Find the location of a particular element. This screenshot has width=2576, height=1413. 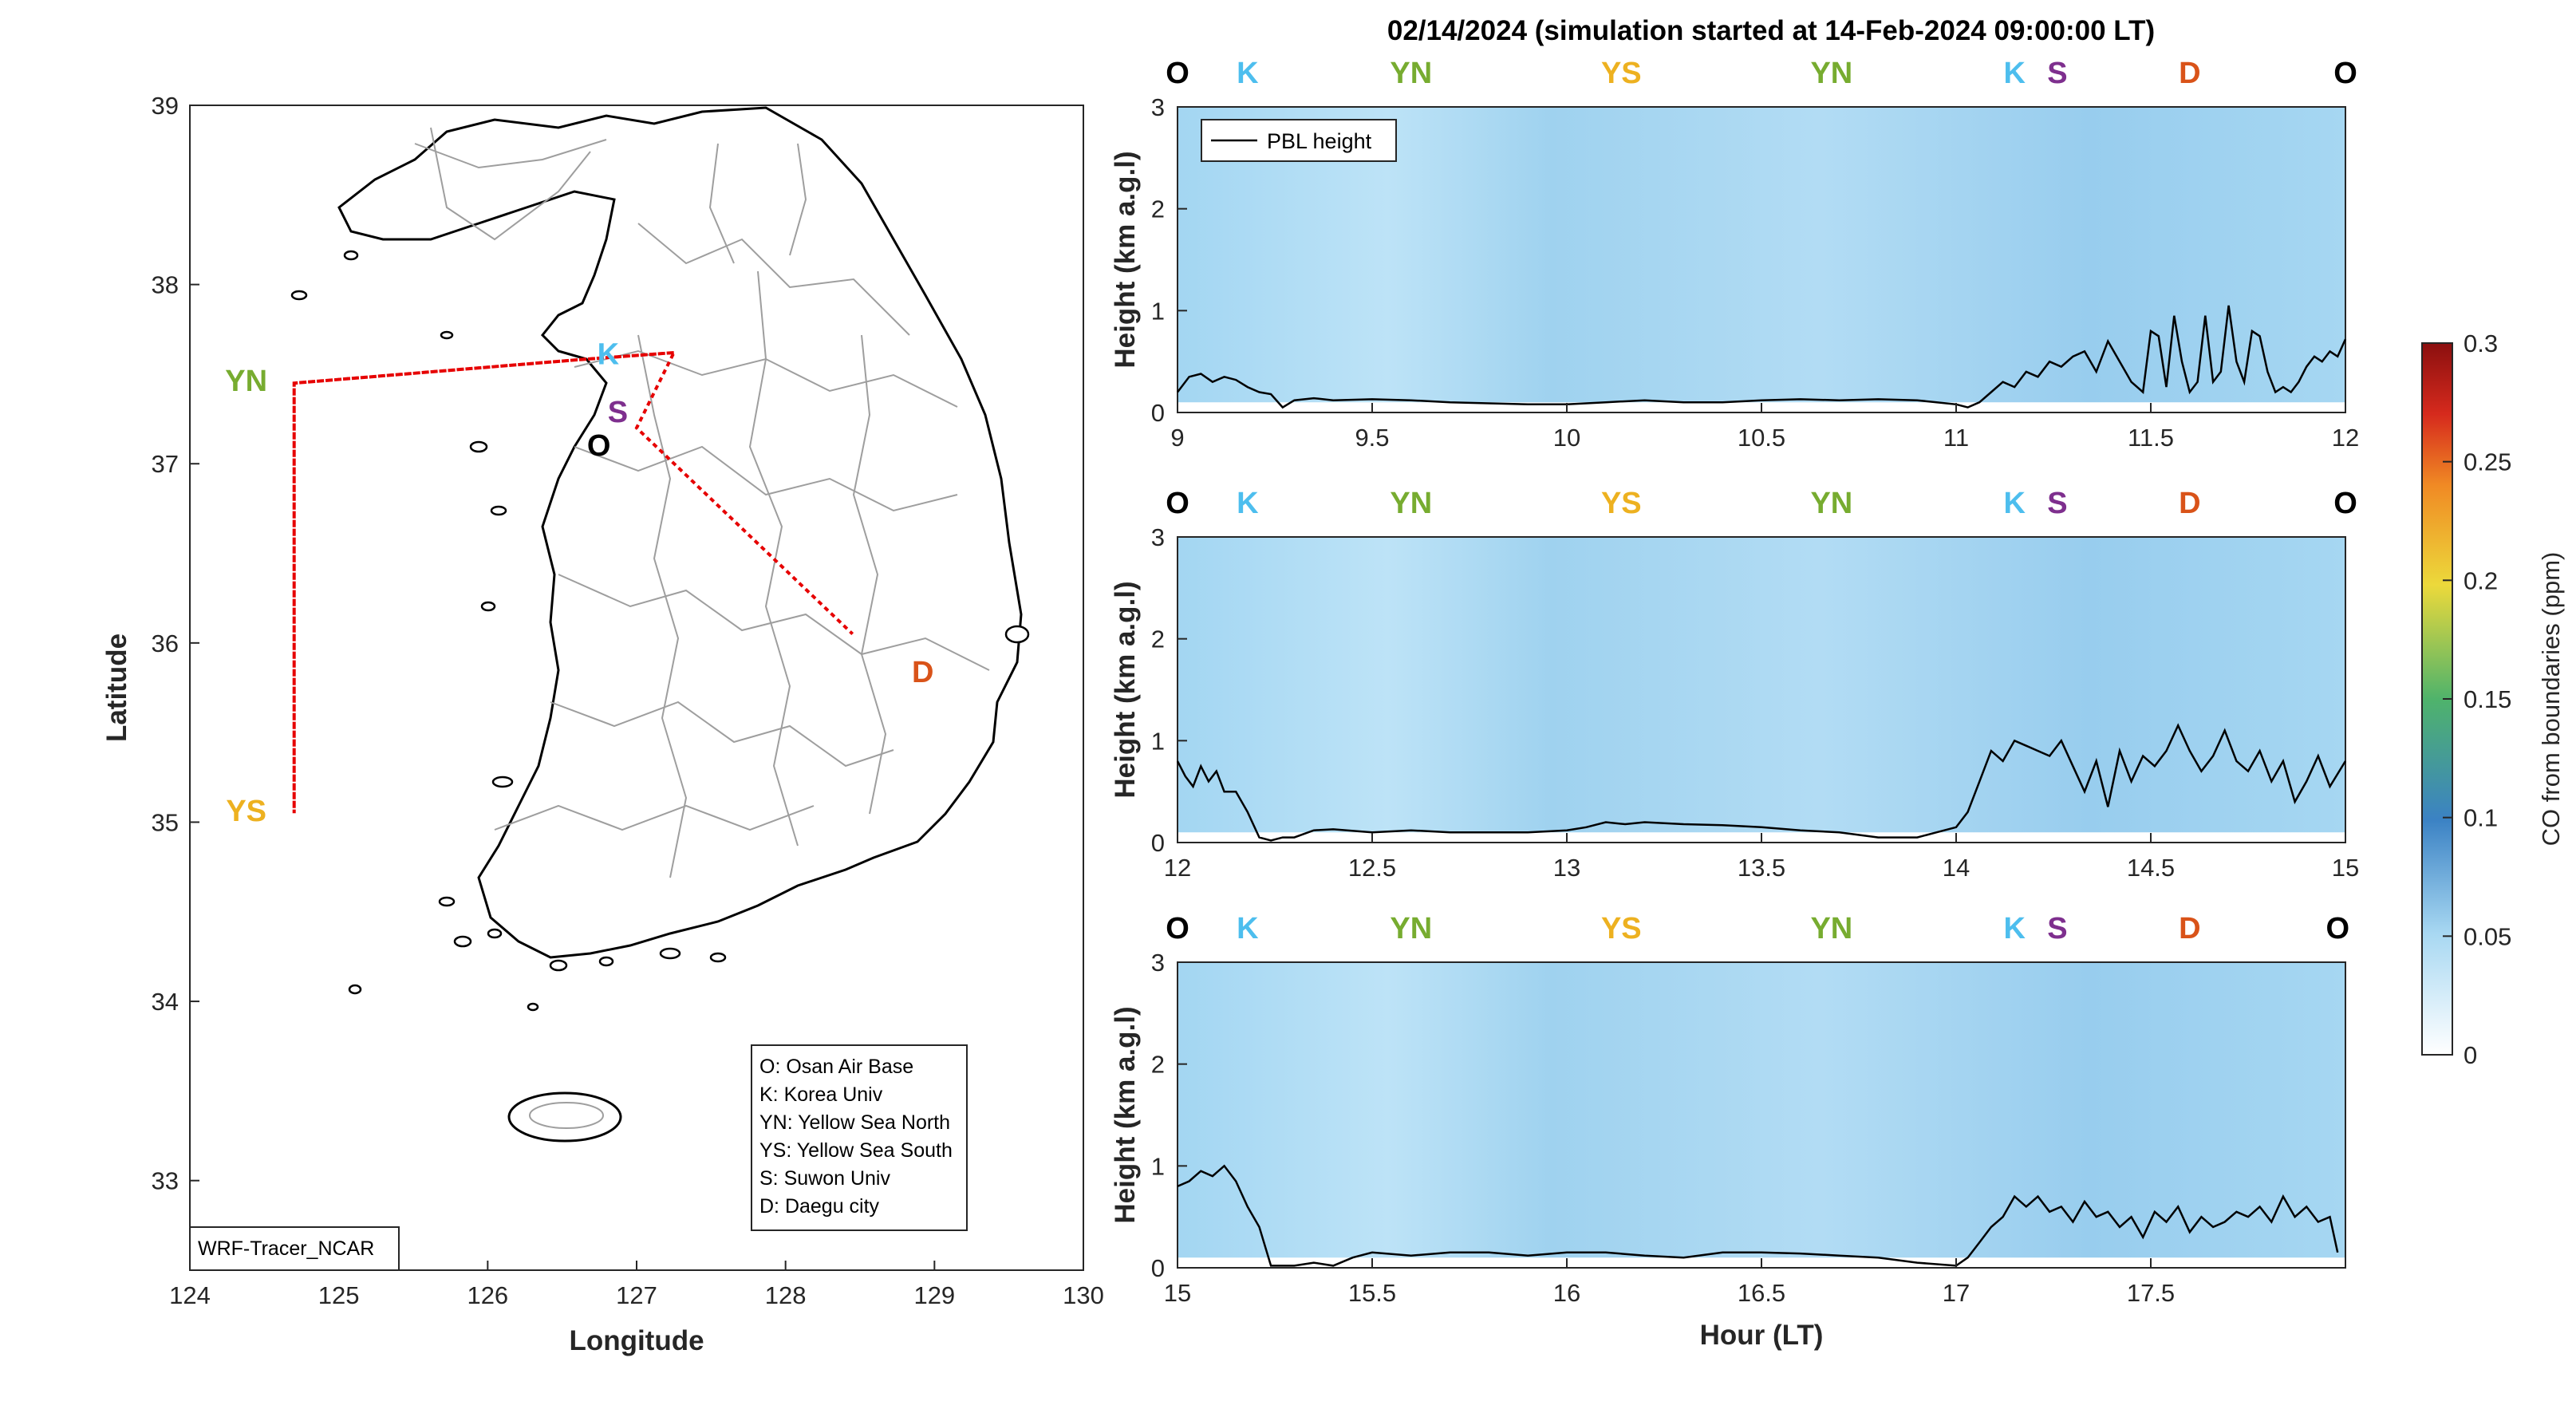

site-legend-line-k: K: Korea Univ is located at coordinates (821, 1094).